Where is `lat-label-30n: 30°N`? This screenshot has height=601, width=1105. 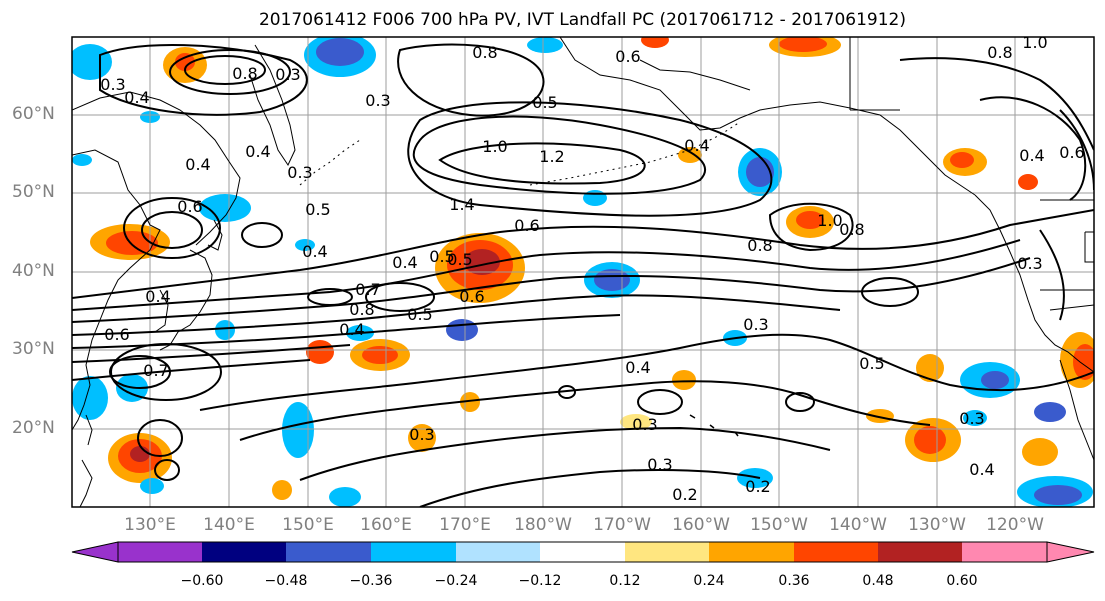
lat-label-30n: 30°N is located at coordinates (33, 349).